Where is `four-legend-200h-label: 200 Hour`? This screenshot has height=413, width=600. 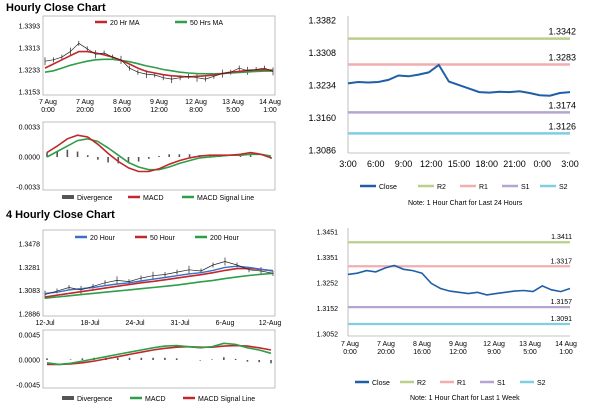
four-legend-200h-label: 200 Hour is located at coordinates (224, 238).